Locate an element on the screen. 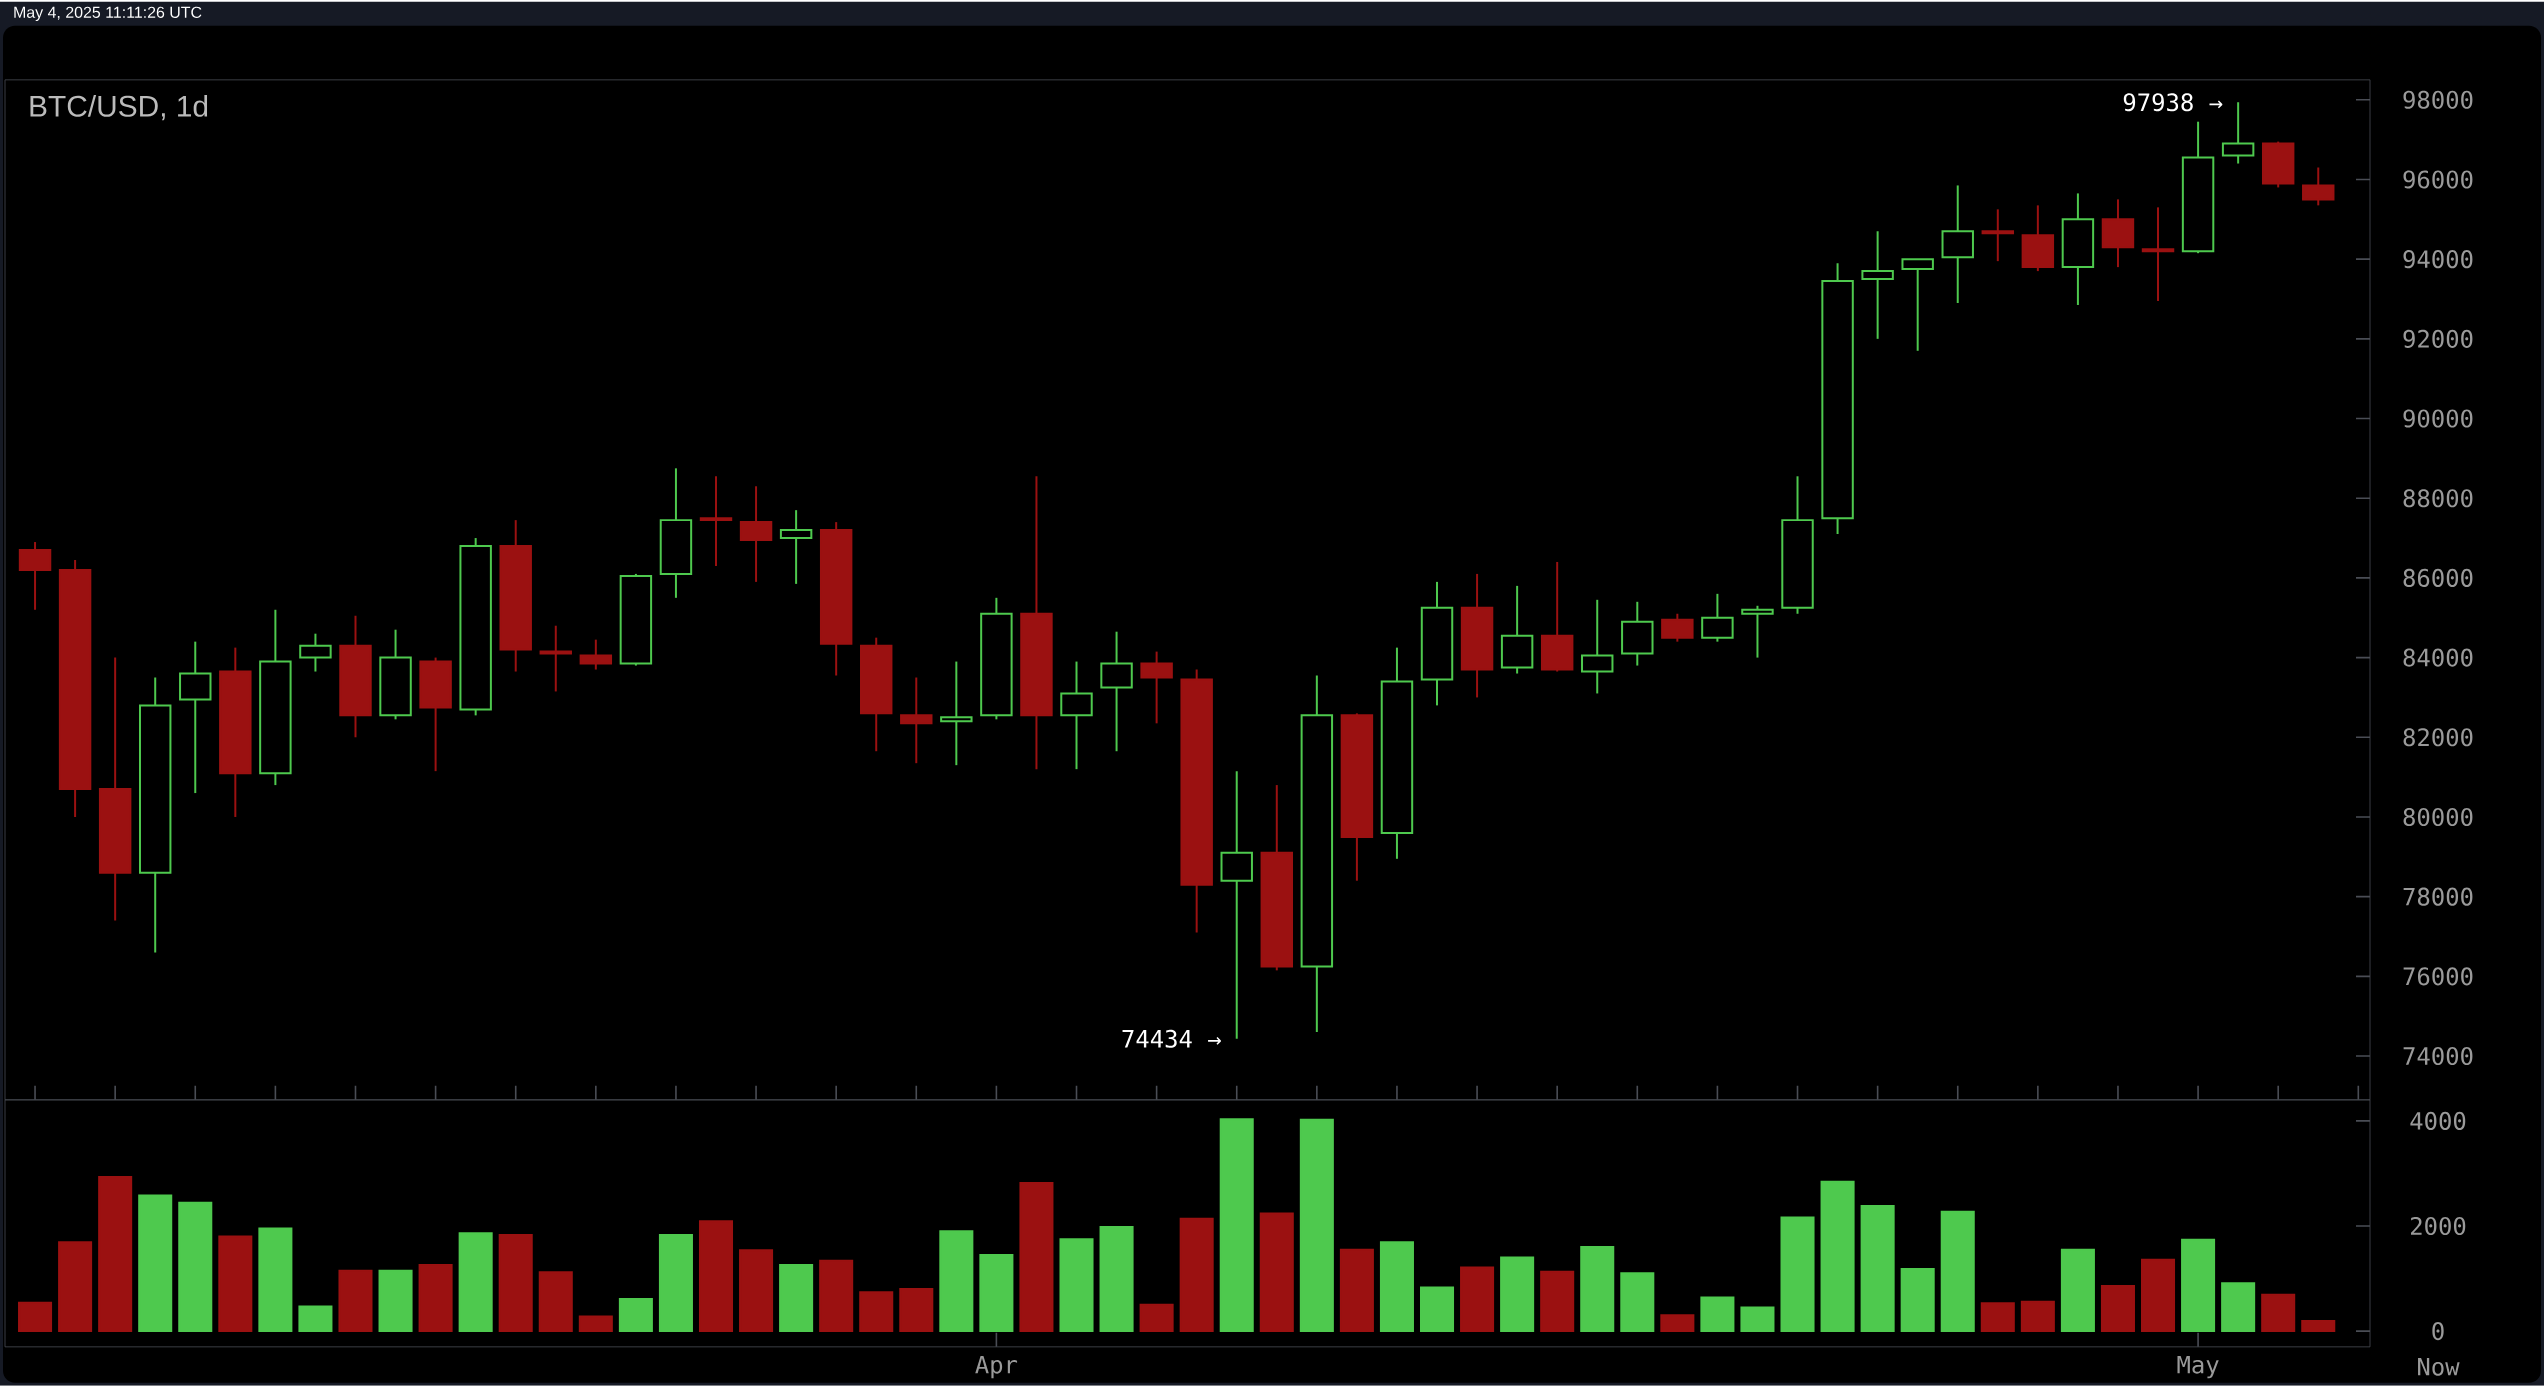 The height and width of the screenshot is (1386, 2544). chart-subtitle: May 4, 2025 11:11:26 UTC is located at coordinates (108, 14).